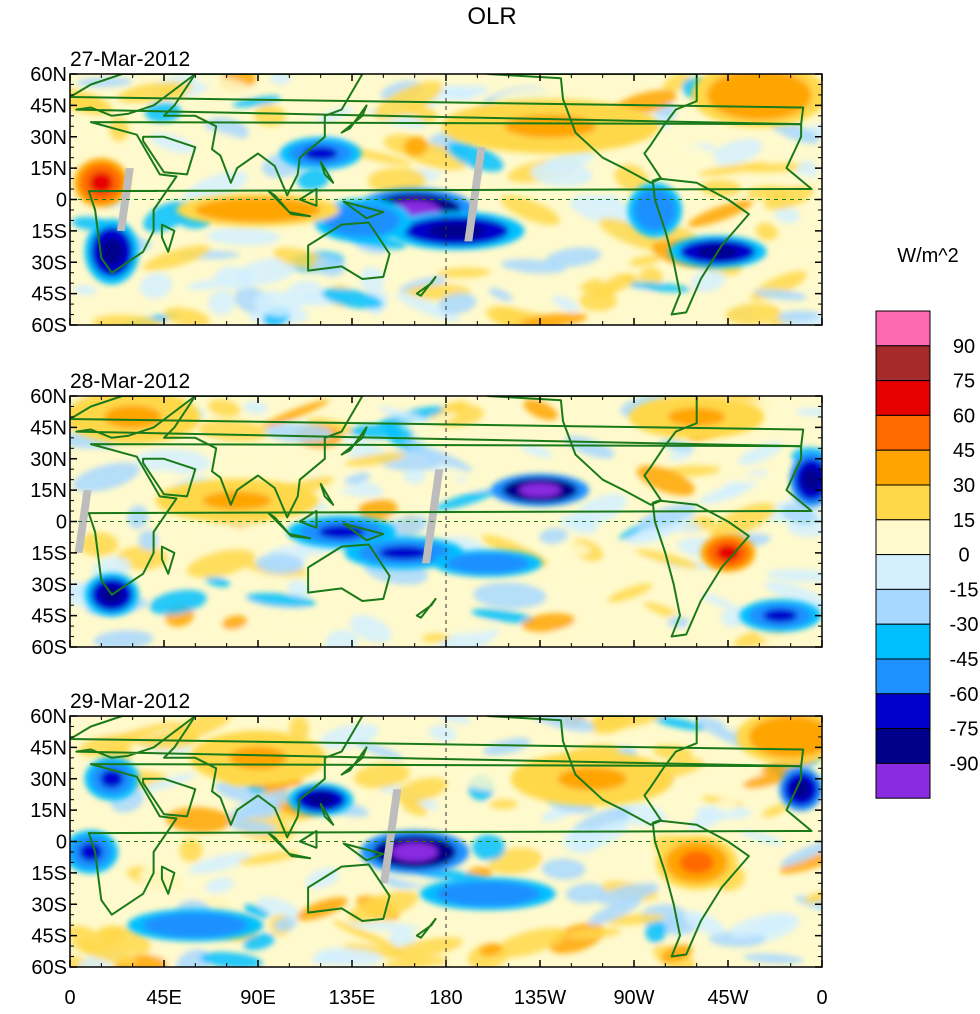 Image resolution: width=980 pixels, height=1014 pixels. I want to click on lon-label: 45W, so click(727, 998).